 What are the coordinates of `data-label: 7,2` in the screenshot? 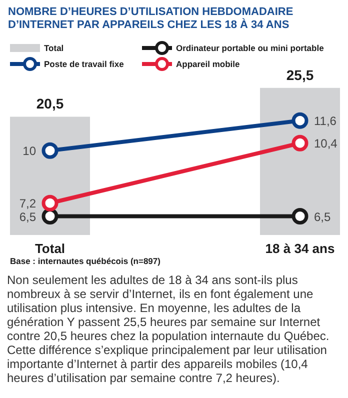 It's located at (27, 203).